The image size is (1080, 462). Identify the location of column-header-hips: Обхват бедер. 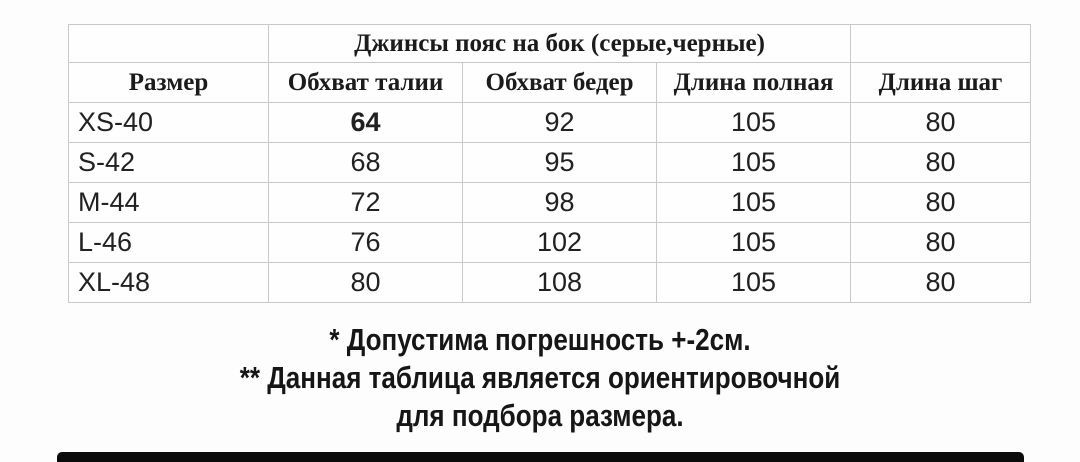
(559, 82).